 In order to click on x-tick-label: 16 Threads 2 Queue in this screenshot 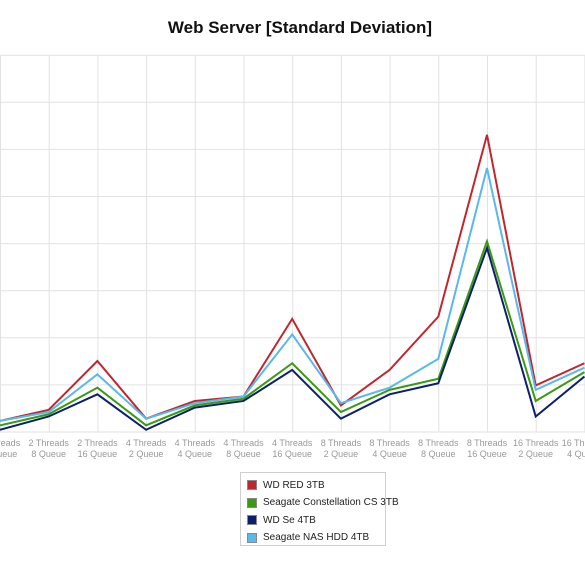, I will do `click(536, 448)`.